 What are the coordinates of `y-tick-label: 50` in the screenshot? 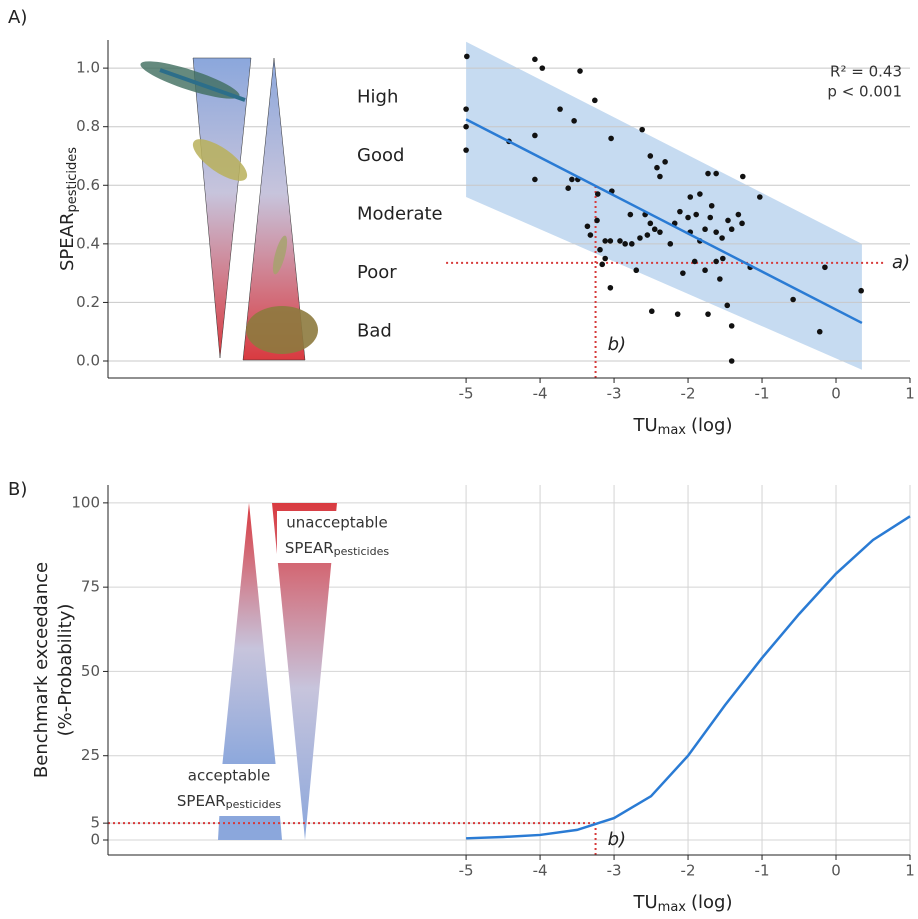 It's located at (90, 671).